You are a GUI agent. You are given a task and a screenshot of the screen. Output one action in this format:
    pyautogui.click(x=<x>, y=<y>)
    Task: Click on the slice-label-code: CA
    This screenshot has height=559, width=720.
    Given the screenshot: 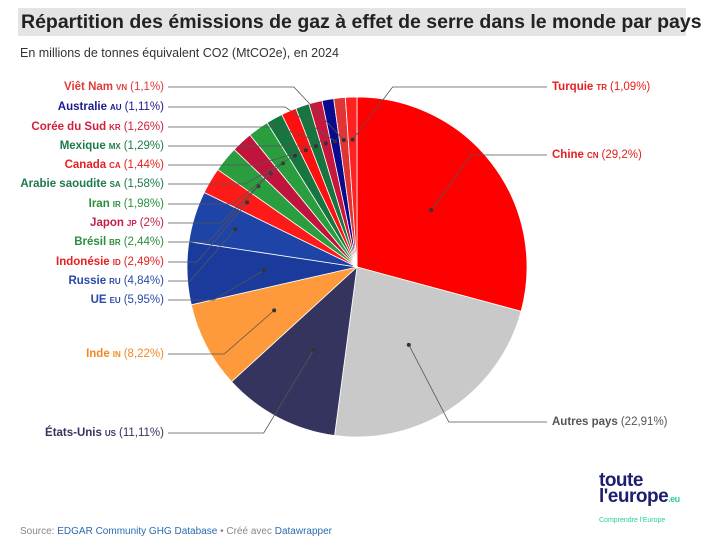 What is the action you would take?
    pyautogui.click(x=115, y=165)
    